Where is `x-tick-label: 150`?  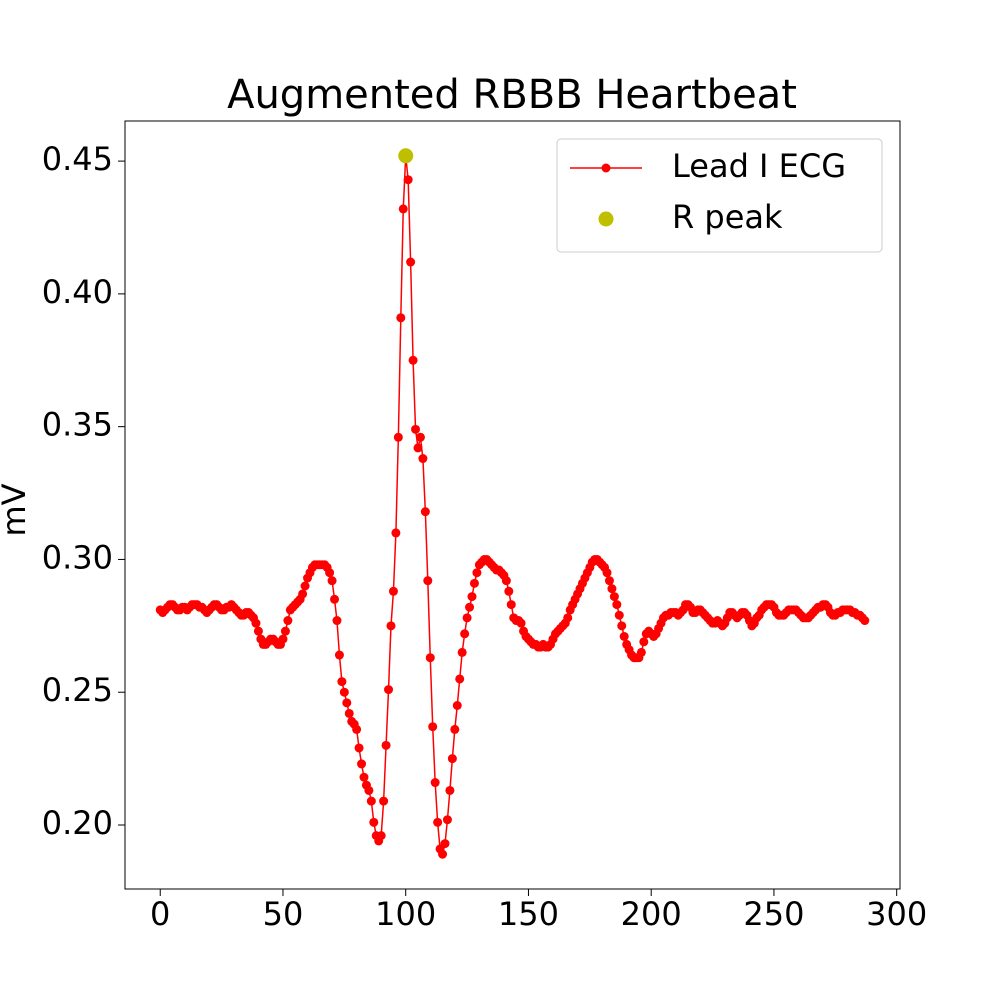
x-tick-label: 150 is located at coordinates (528, 914).